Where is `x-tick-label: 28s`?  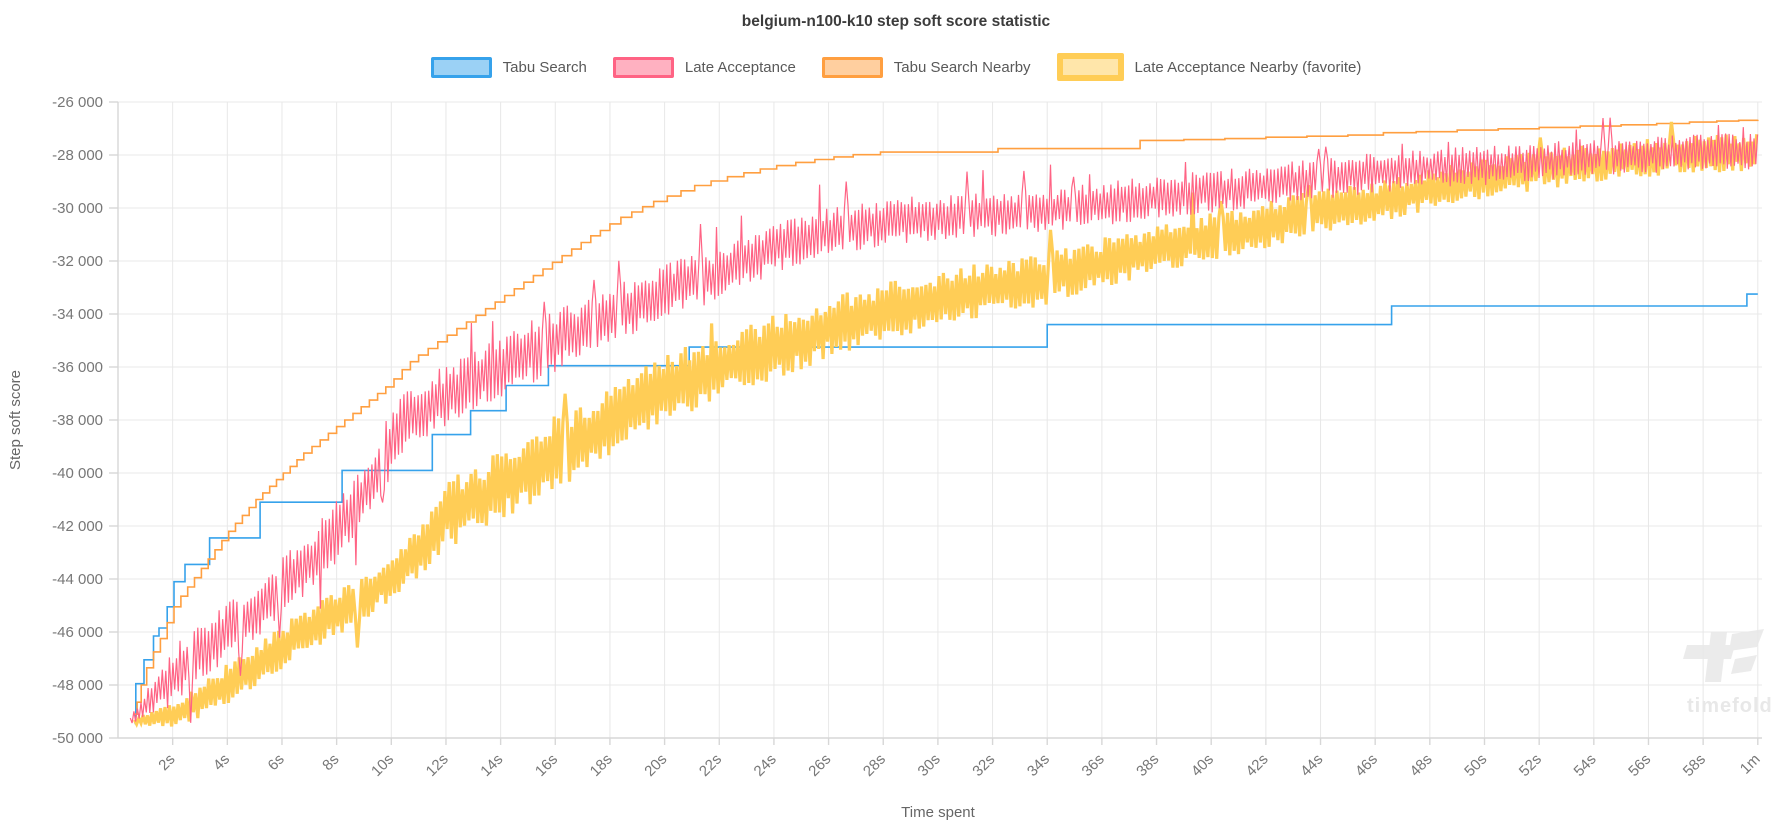
x-tick-label: 28s is located at coordinates (874, 765).